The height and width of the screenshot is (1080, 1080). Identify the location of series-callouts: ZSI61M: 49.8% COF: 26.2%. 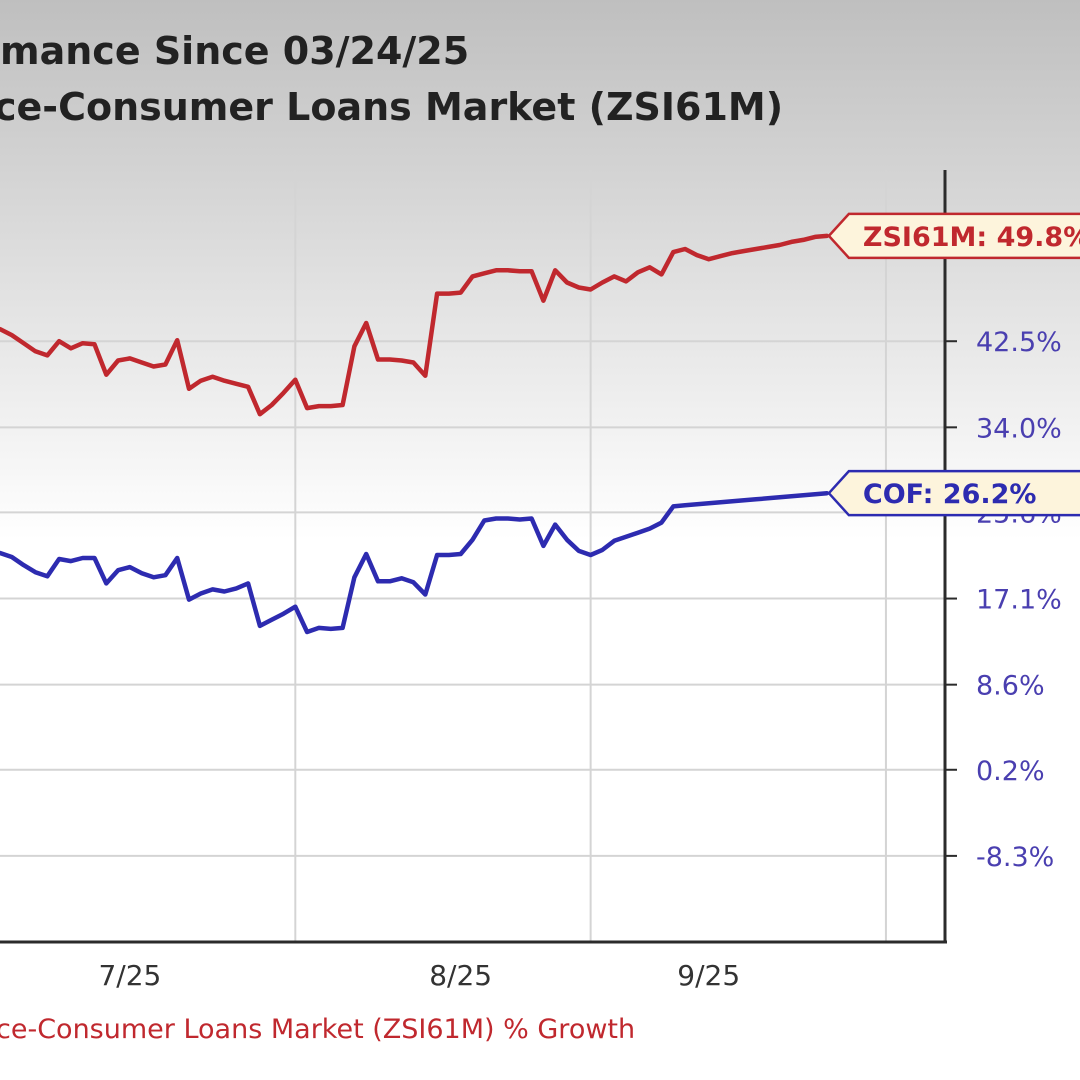
(953, 364).